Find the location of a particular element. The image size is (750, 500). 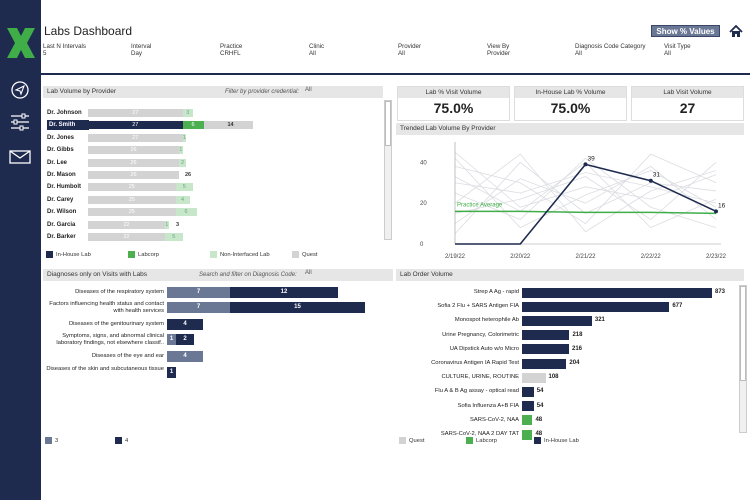

lab-volume-scrollbar is located at coordinates (388, 170).